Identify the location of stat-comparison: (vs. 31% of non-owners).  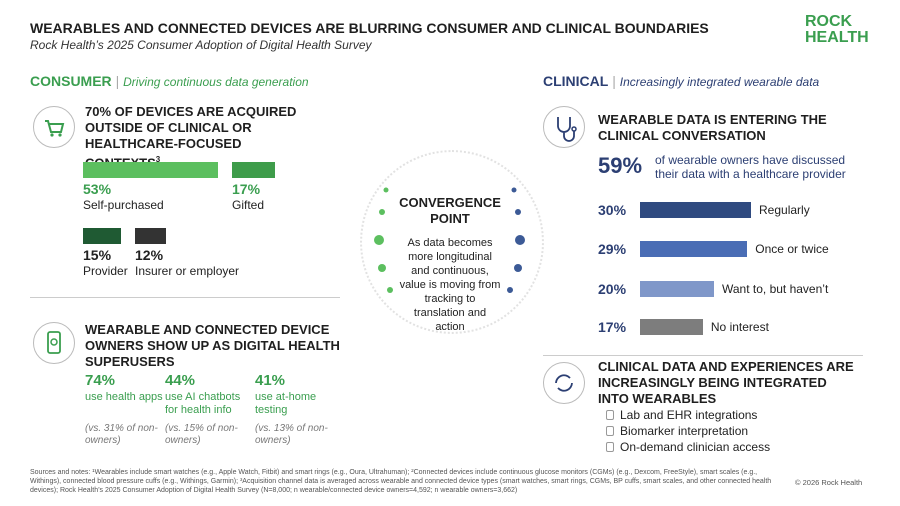
(121, 434).